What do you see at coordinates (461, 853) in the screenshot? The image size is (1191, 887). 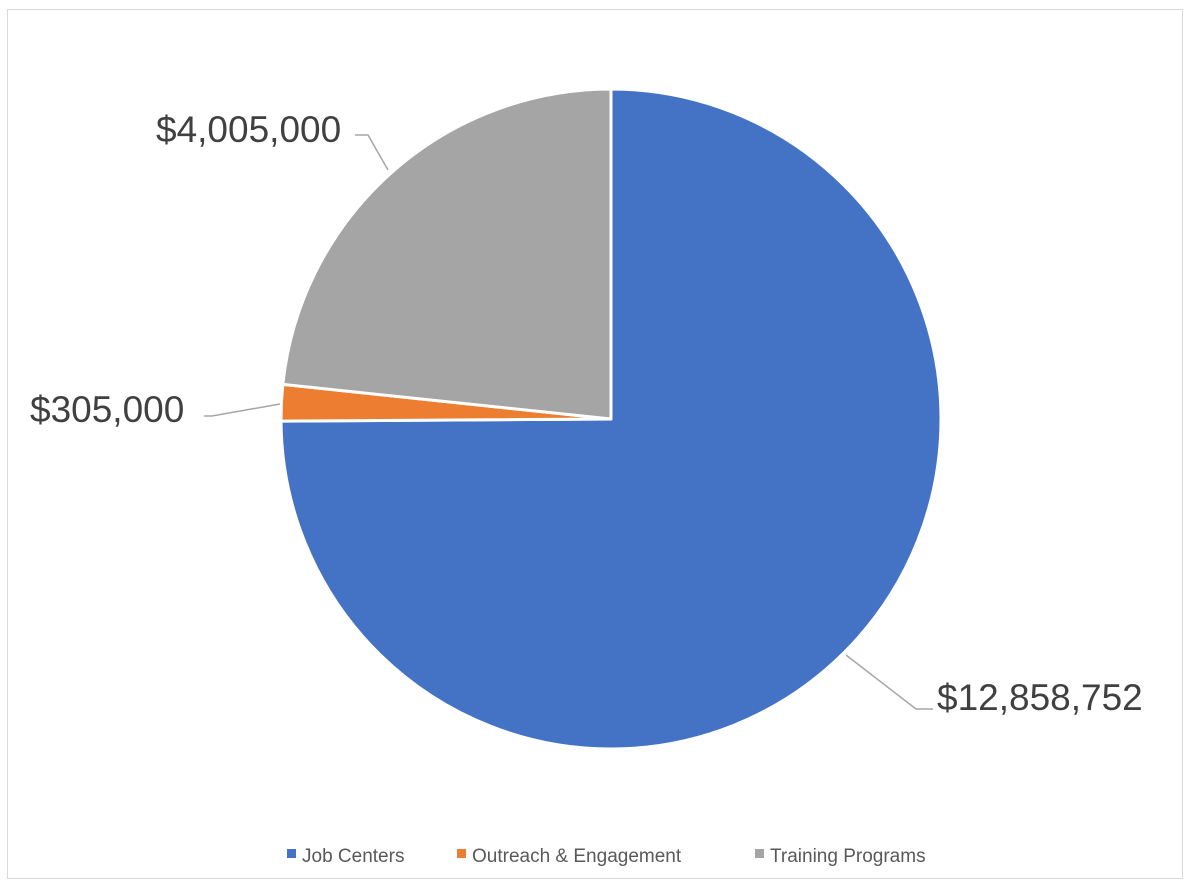 I see `legend-swatch-outreach-engagement` at bounding box center [461, 853].